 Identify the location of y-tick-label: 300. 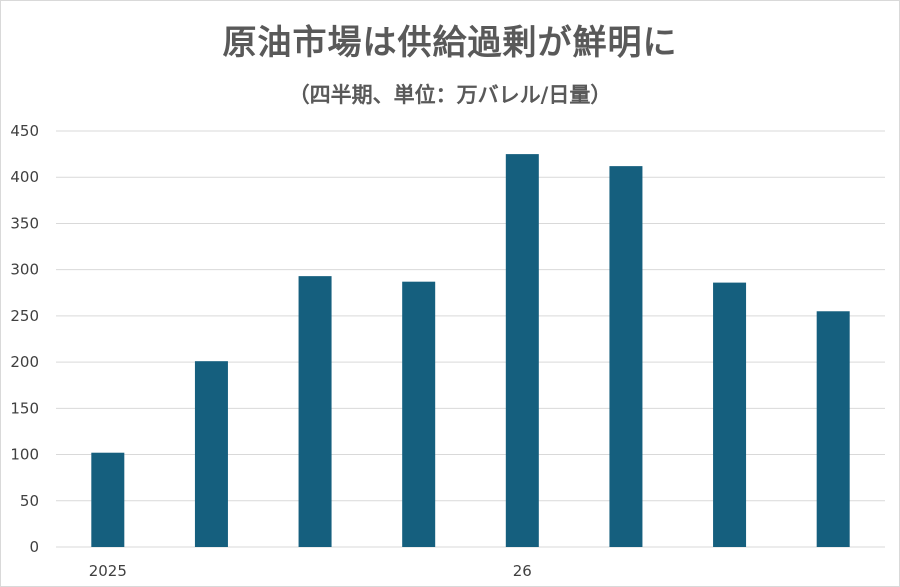
(24, 270).